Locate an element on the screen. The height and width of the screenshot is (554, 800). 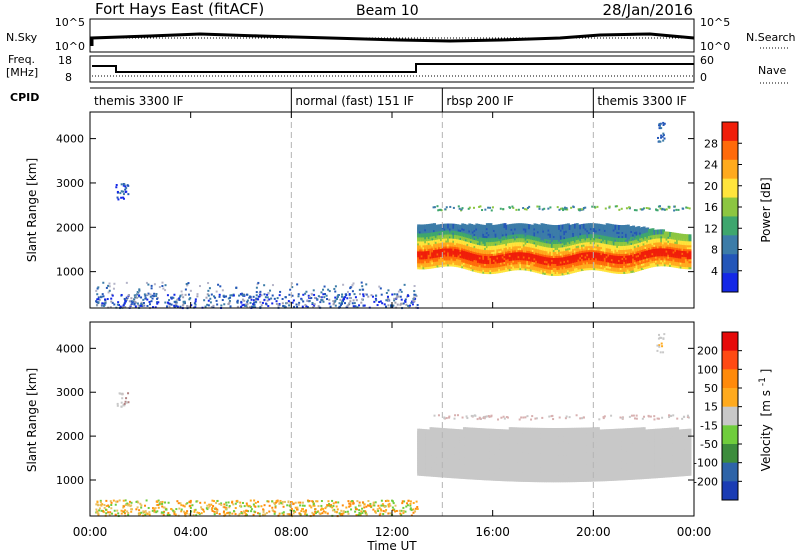
power-colorbar-swatch is located at coordinates (730, 132).